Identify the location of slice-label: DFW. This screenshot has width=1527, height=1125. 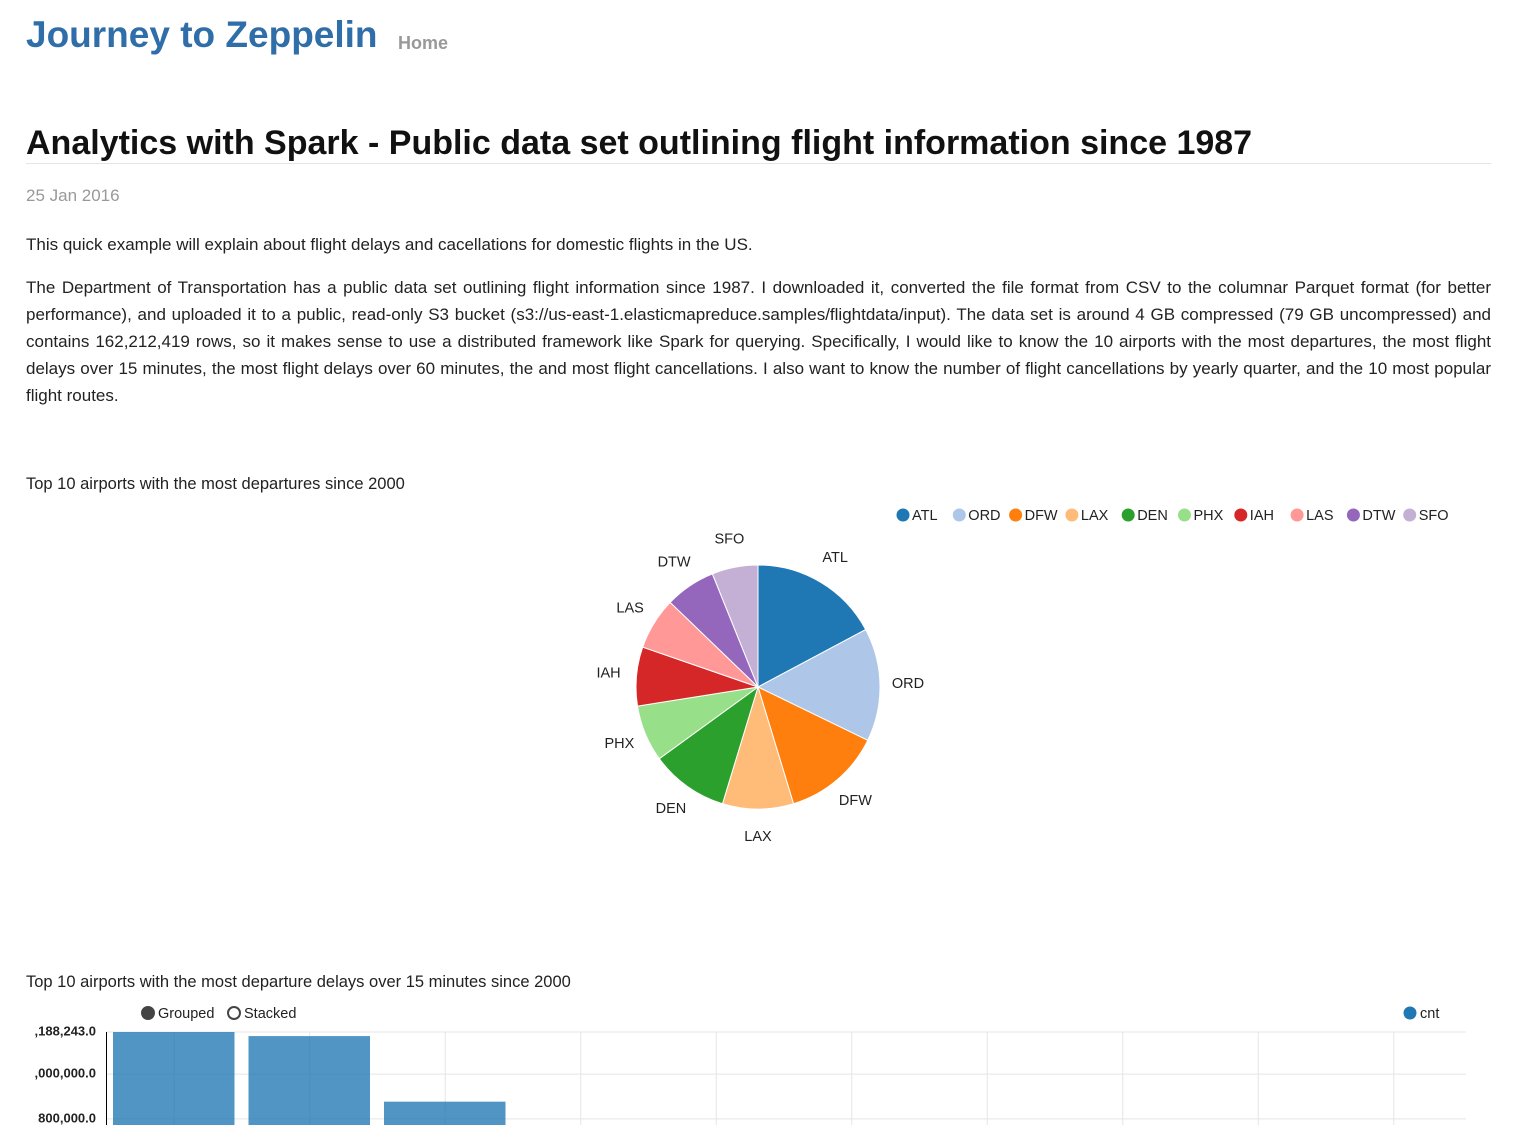
(855, 801).